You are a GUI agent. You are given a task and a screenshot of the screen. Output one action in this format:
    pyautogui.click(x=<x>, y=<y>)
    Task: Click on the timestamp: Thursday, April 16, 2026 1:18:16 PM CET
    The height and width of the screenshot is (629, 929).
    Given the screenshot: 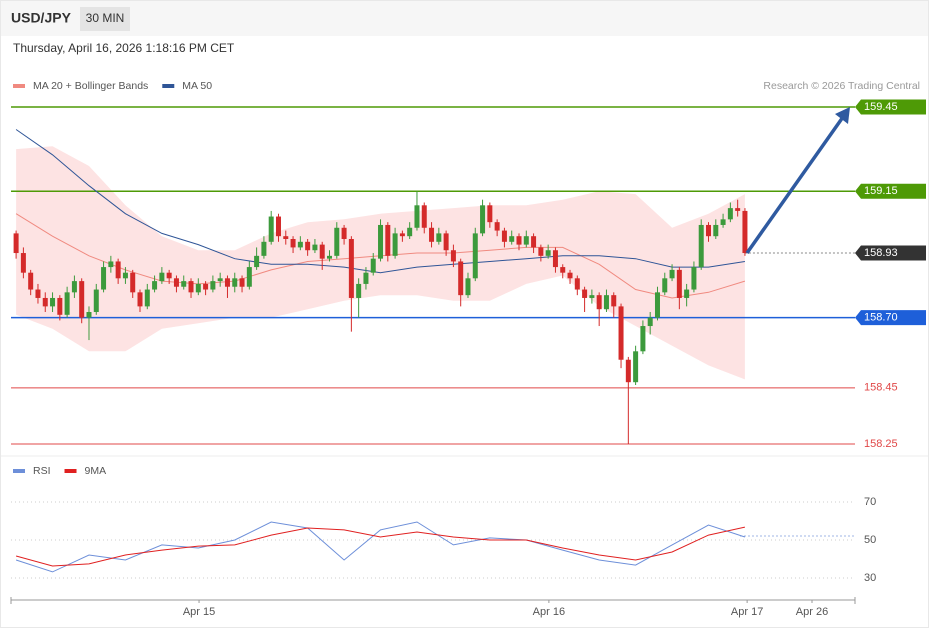 What is the action you would take?
    pyautogui.click(x=124, y=48)
    